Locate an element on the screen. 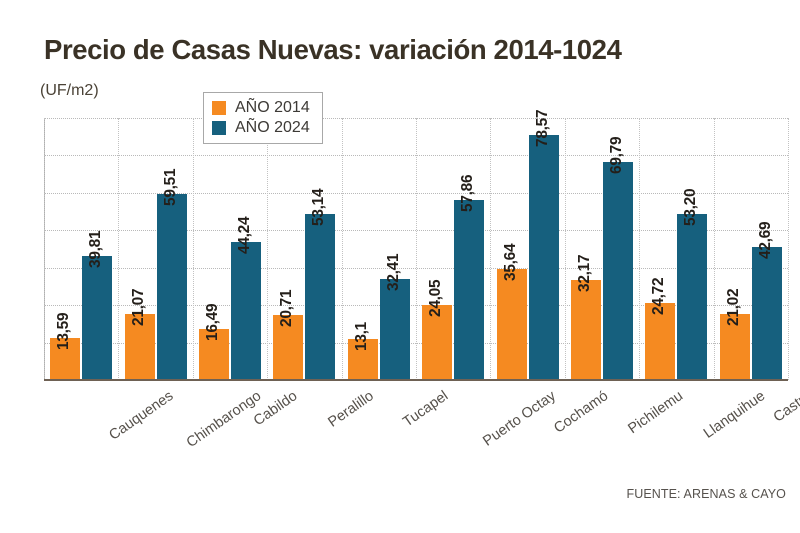 This screenshot has width=800, height=533. bar-value-label: 32,17 is located at coordinates (584, 273).